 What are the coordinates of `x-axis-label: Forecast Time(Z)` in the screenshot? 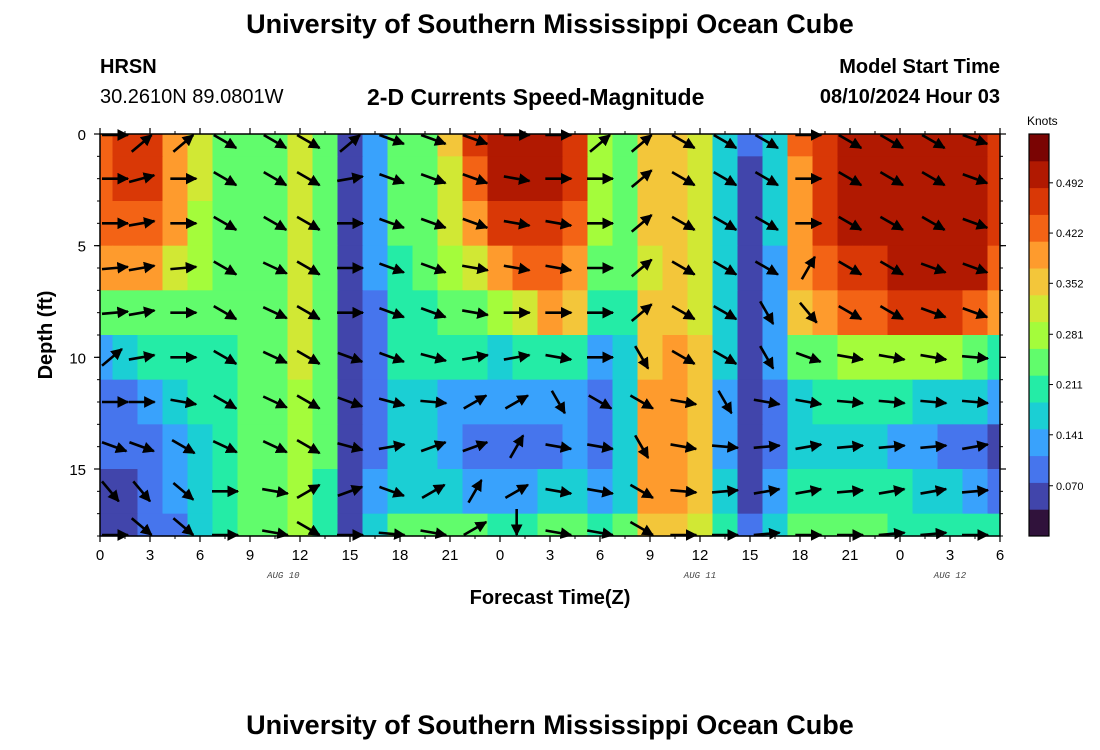 It's located at (550, 598).